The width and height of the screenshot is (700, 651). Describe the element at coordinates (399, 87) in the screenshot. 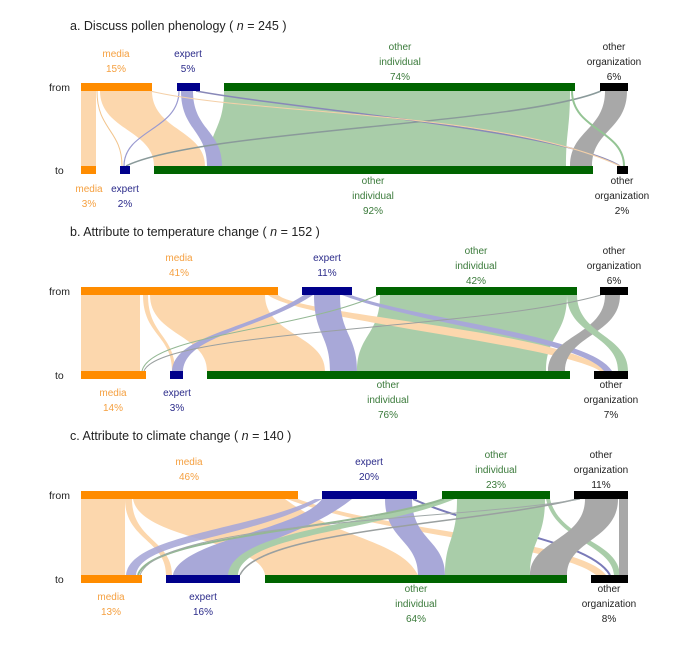

I see `panel-a-from-otherind-bar` at that location.